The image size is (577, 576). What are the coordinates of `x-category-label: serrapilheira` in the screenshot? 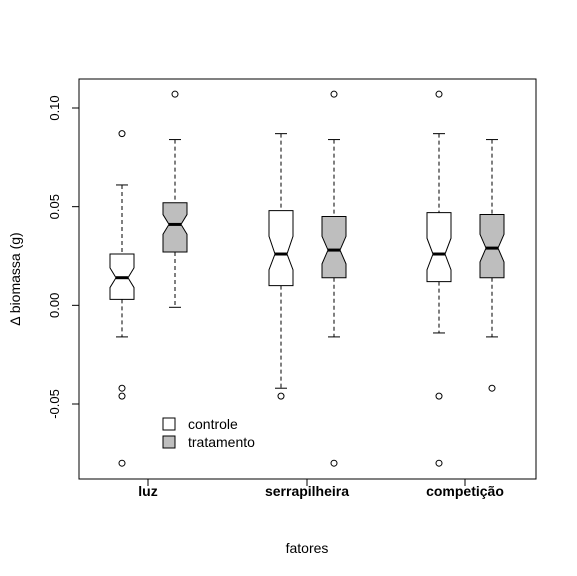 It's located at (307, 491).